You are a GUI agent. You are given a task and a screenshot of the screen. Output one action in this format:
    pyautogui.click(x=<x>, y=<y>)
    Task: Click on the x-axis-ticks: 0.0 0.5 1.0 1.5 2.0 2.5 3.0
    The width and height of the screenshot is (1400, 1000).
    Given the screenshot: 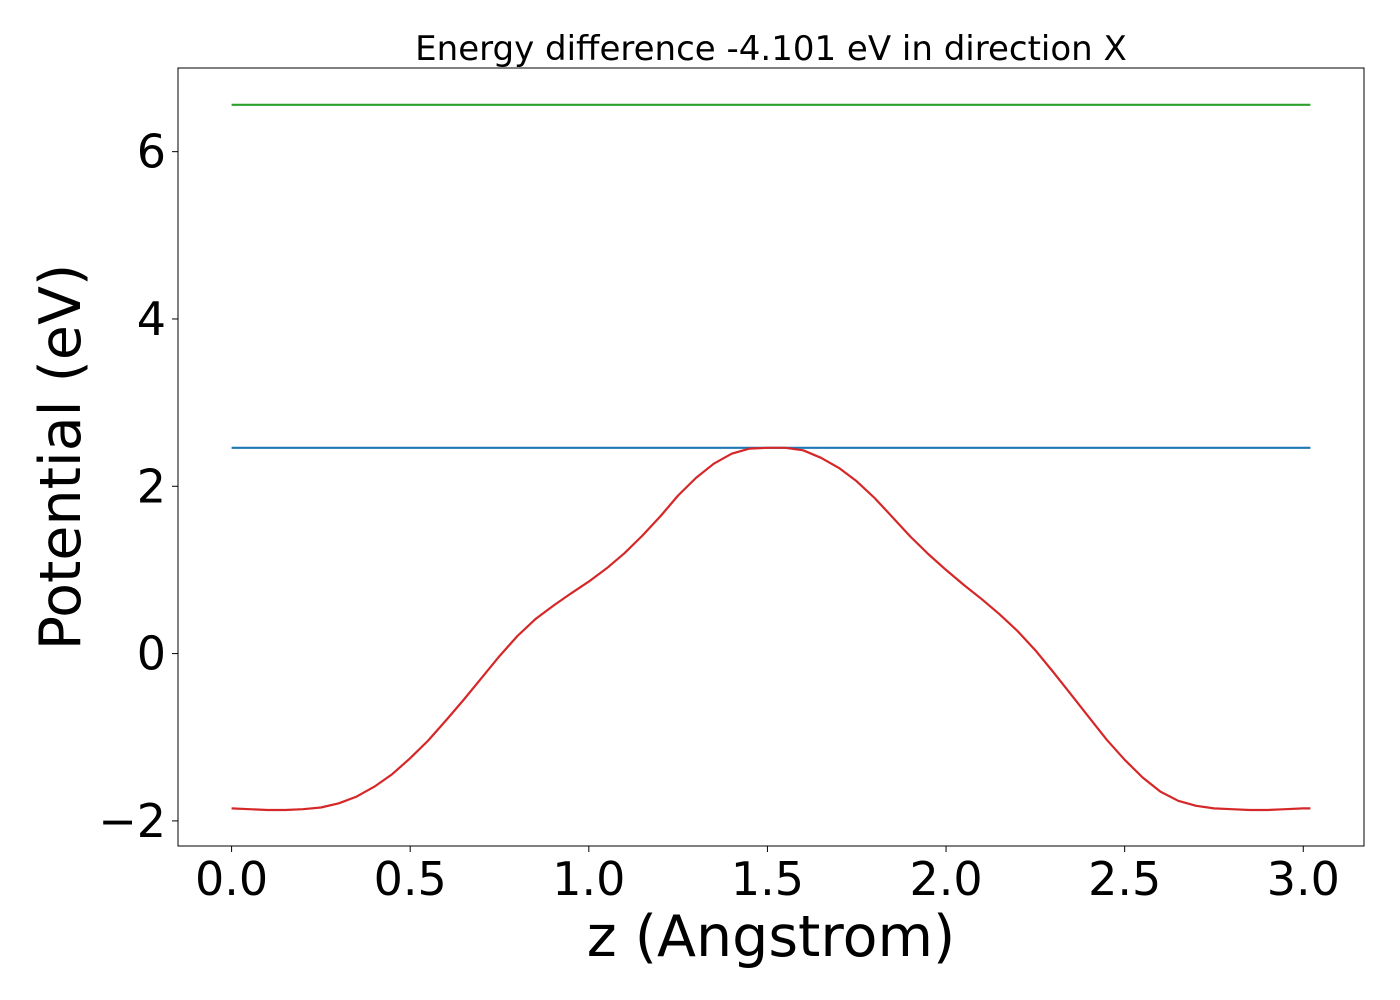 What is the action you would take?
    pyautogui.click(x=767, y=876)
    